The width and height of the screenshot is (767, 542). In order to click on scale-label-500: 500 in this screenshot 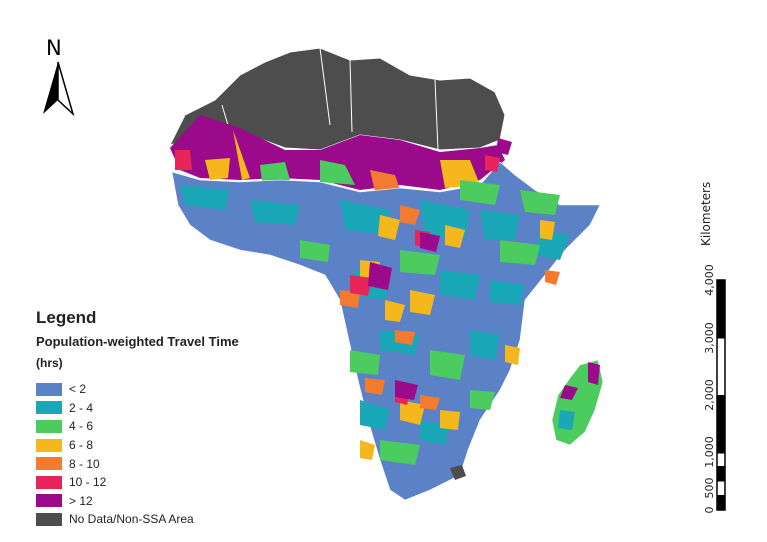, I will do `click(709, 488)`.